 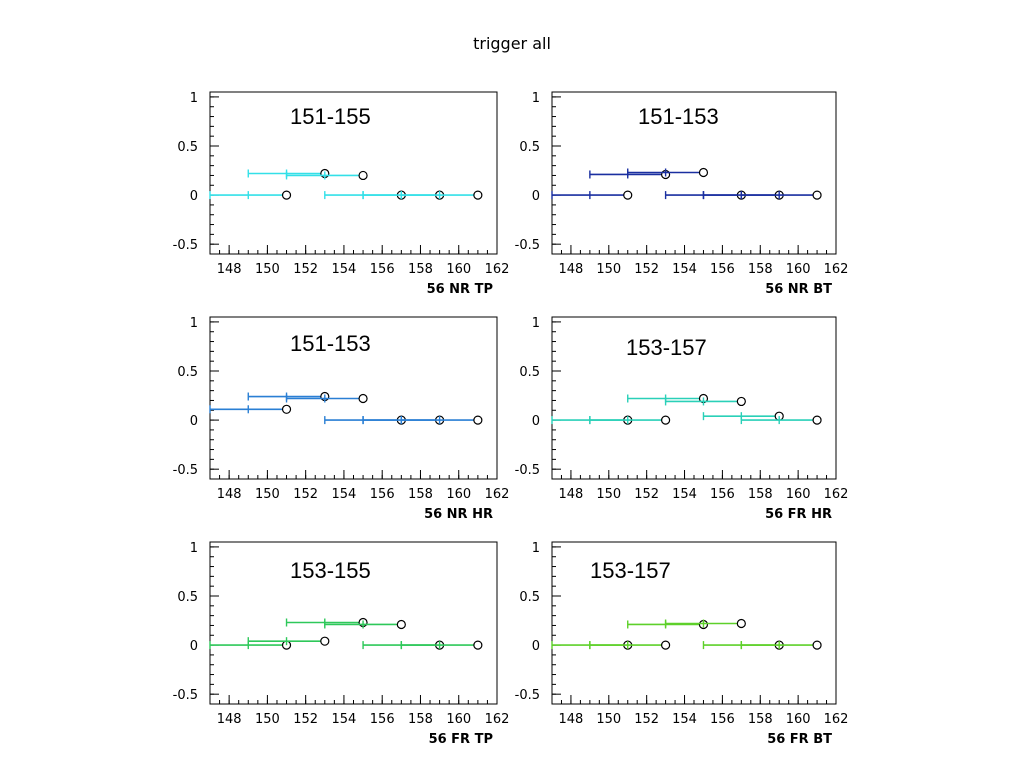 What do you see at coordinates (798, 514) in the screenshot?
I see `x-axis-title: 56 FR HR` at bounding box center [798, 514].